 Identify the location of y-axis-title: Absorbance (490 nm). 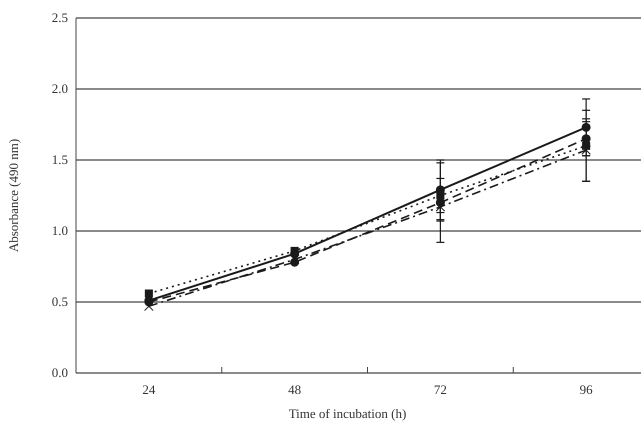
(13, 195).